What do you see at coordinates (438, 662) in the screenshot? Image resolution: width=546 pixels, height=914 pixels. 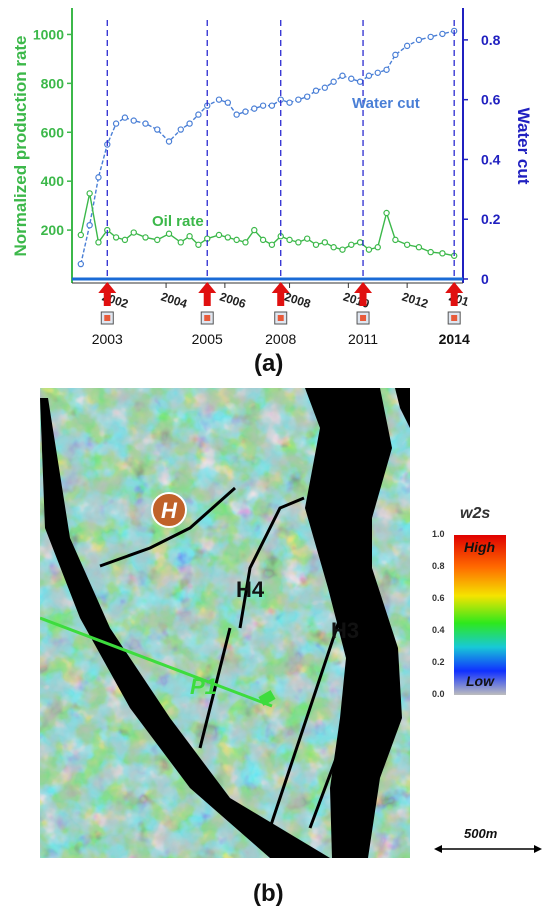 I see `colorbar-tick-label: 0.2` at bounding box center [438, 662].